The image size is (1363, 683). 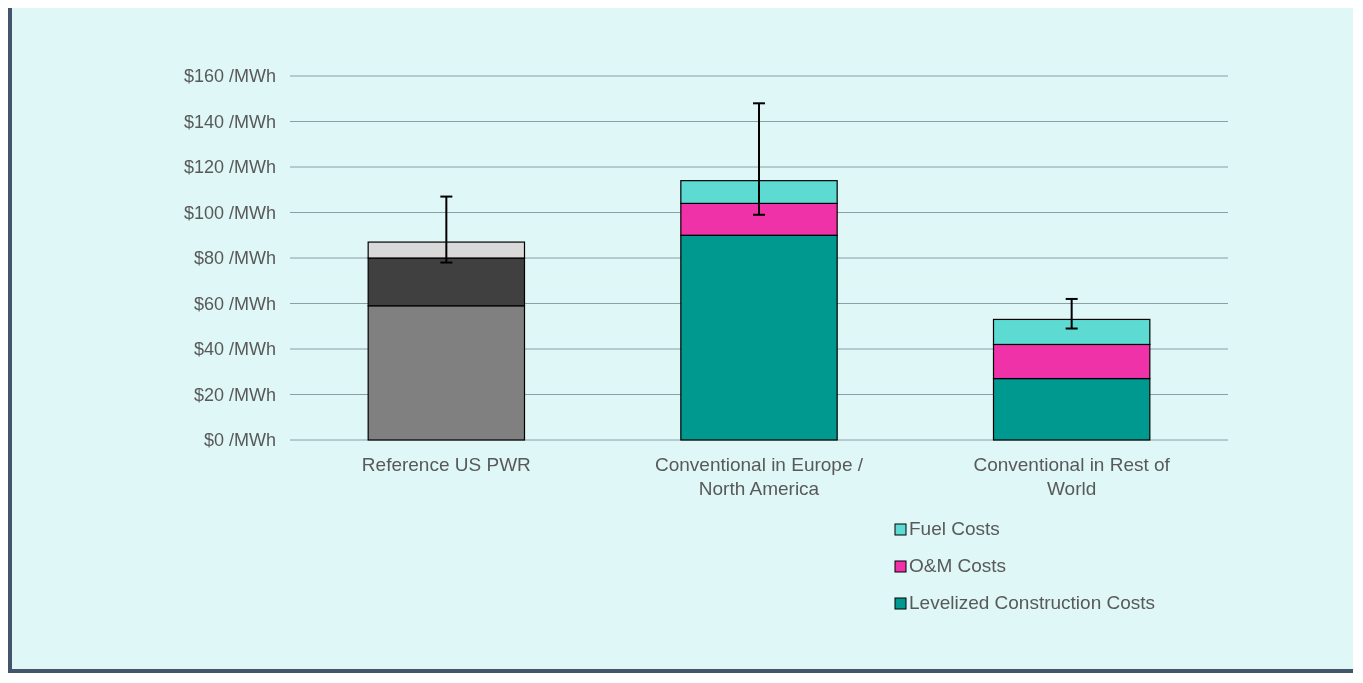 What do you see at coordinates (1032, 602) in the screenshot?
I see `legend-label: Levelized Construction Costs` at bounding box center [1032, 602].